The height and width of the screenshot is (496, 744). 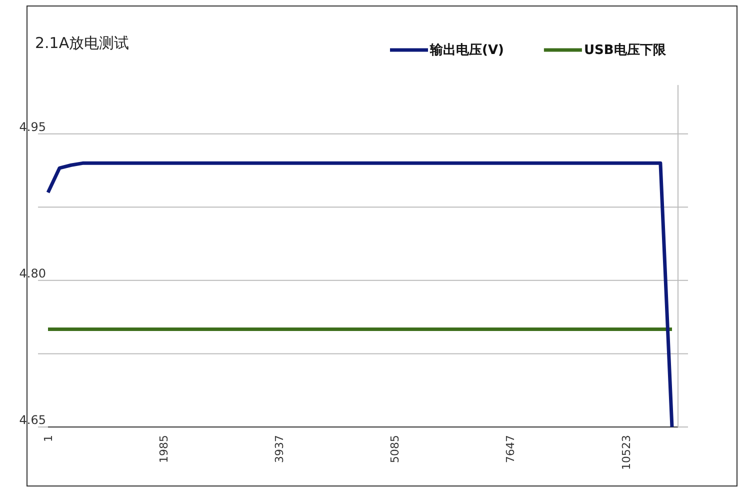 I want to click on x-tick-label: 10523, so click(x=626, y=452).